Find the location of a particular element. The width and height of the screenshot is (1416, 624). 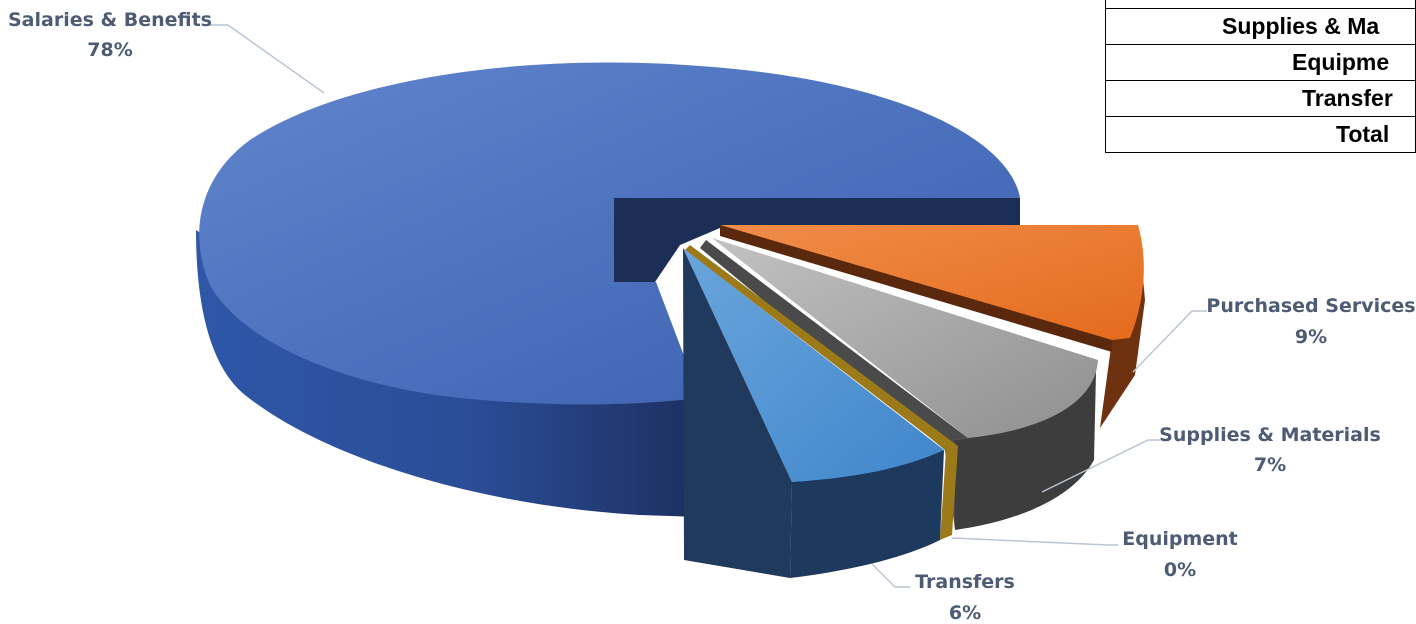

slice-purchased-services-top is located at coordinates (932, 282).